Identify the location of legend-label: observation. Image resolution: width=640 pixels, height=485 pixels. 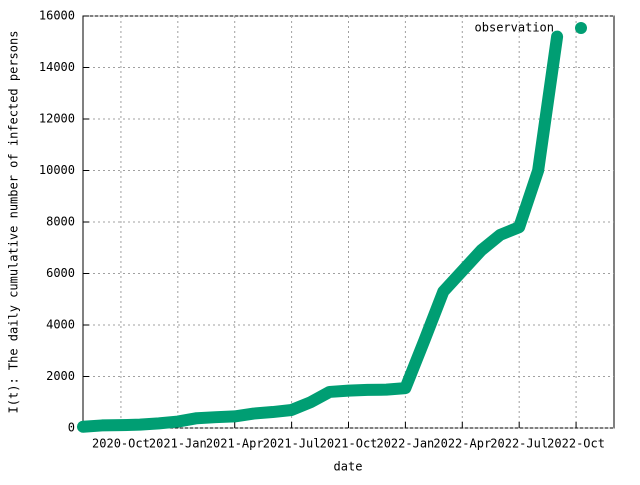
(514, 28).